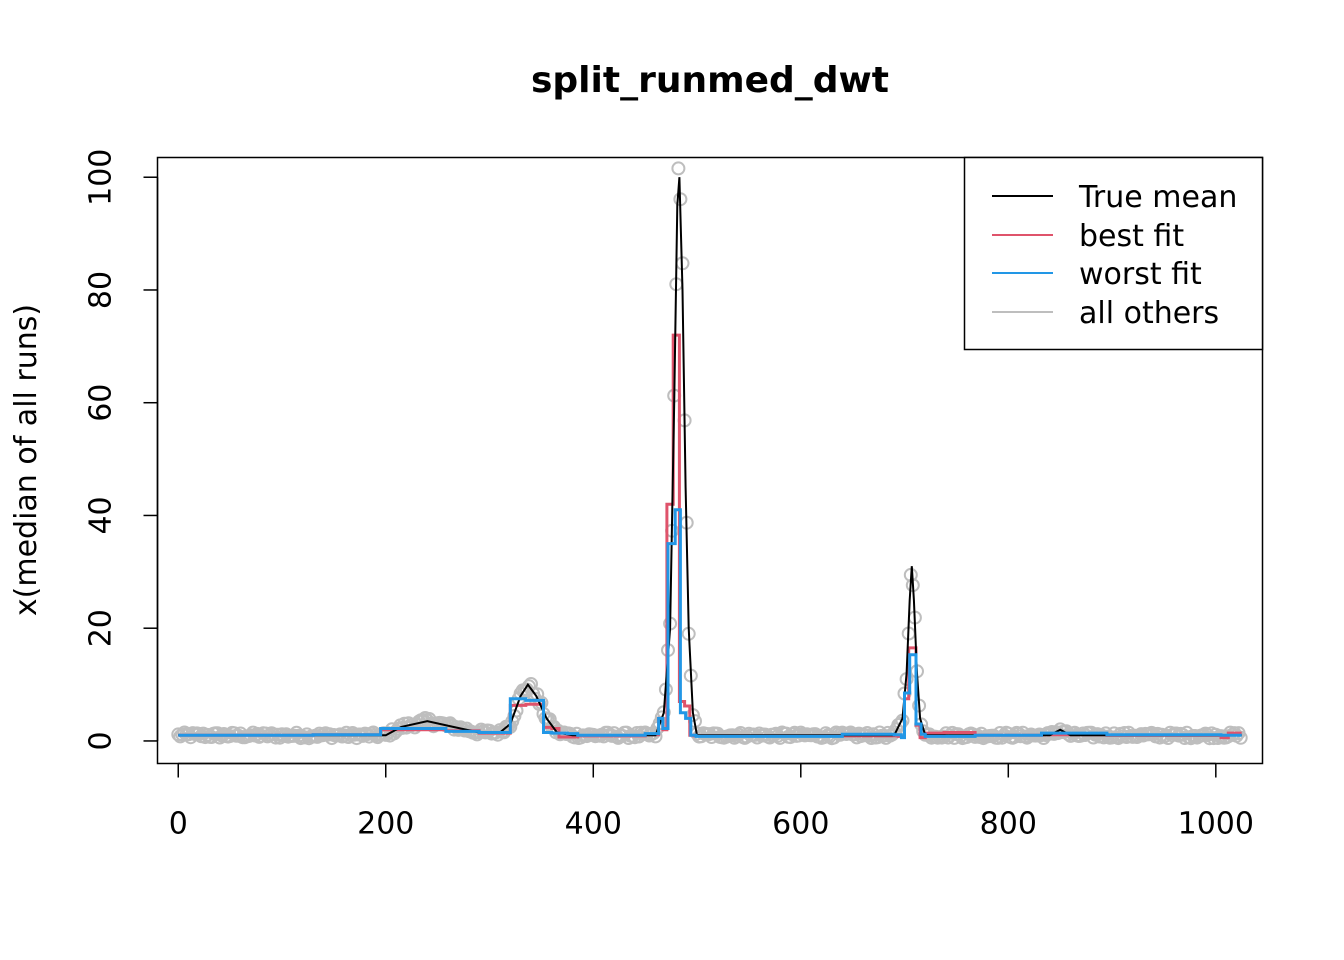 This screenshot has height=960, width=1344. I want to click on y-tick-label: 100, so click(101, 177).